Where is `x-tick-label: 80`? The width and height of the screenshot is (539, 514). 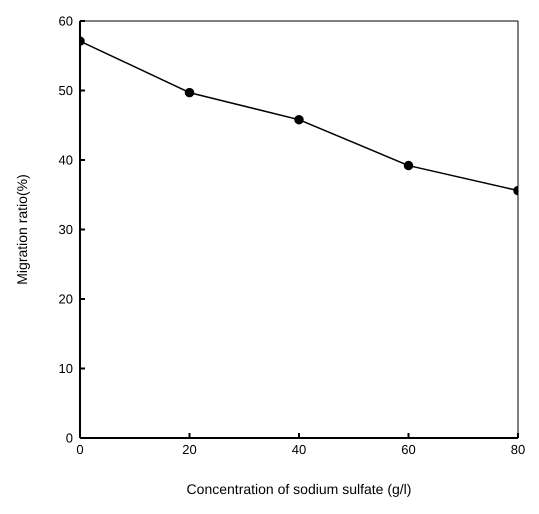
x-tick-label: 80 is located at coordinates (518, 450).